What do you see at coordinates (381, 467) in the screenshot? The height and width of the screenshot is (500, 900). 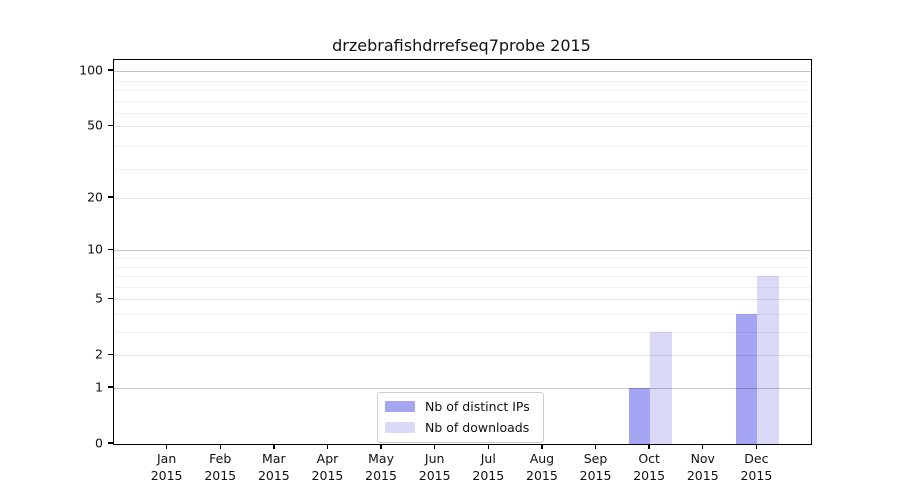 I see `x-tick-label-may: May 2015` at bounding box center [381, 467].